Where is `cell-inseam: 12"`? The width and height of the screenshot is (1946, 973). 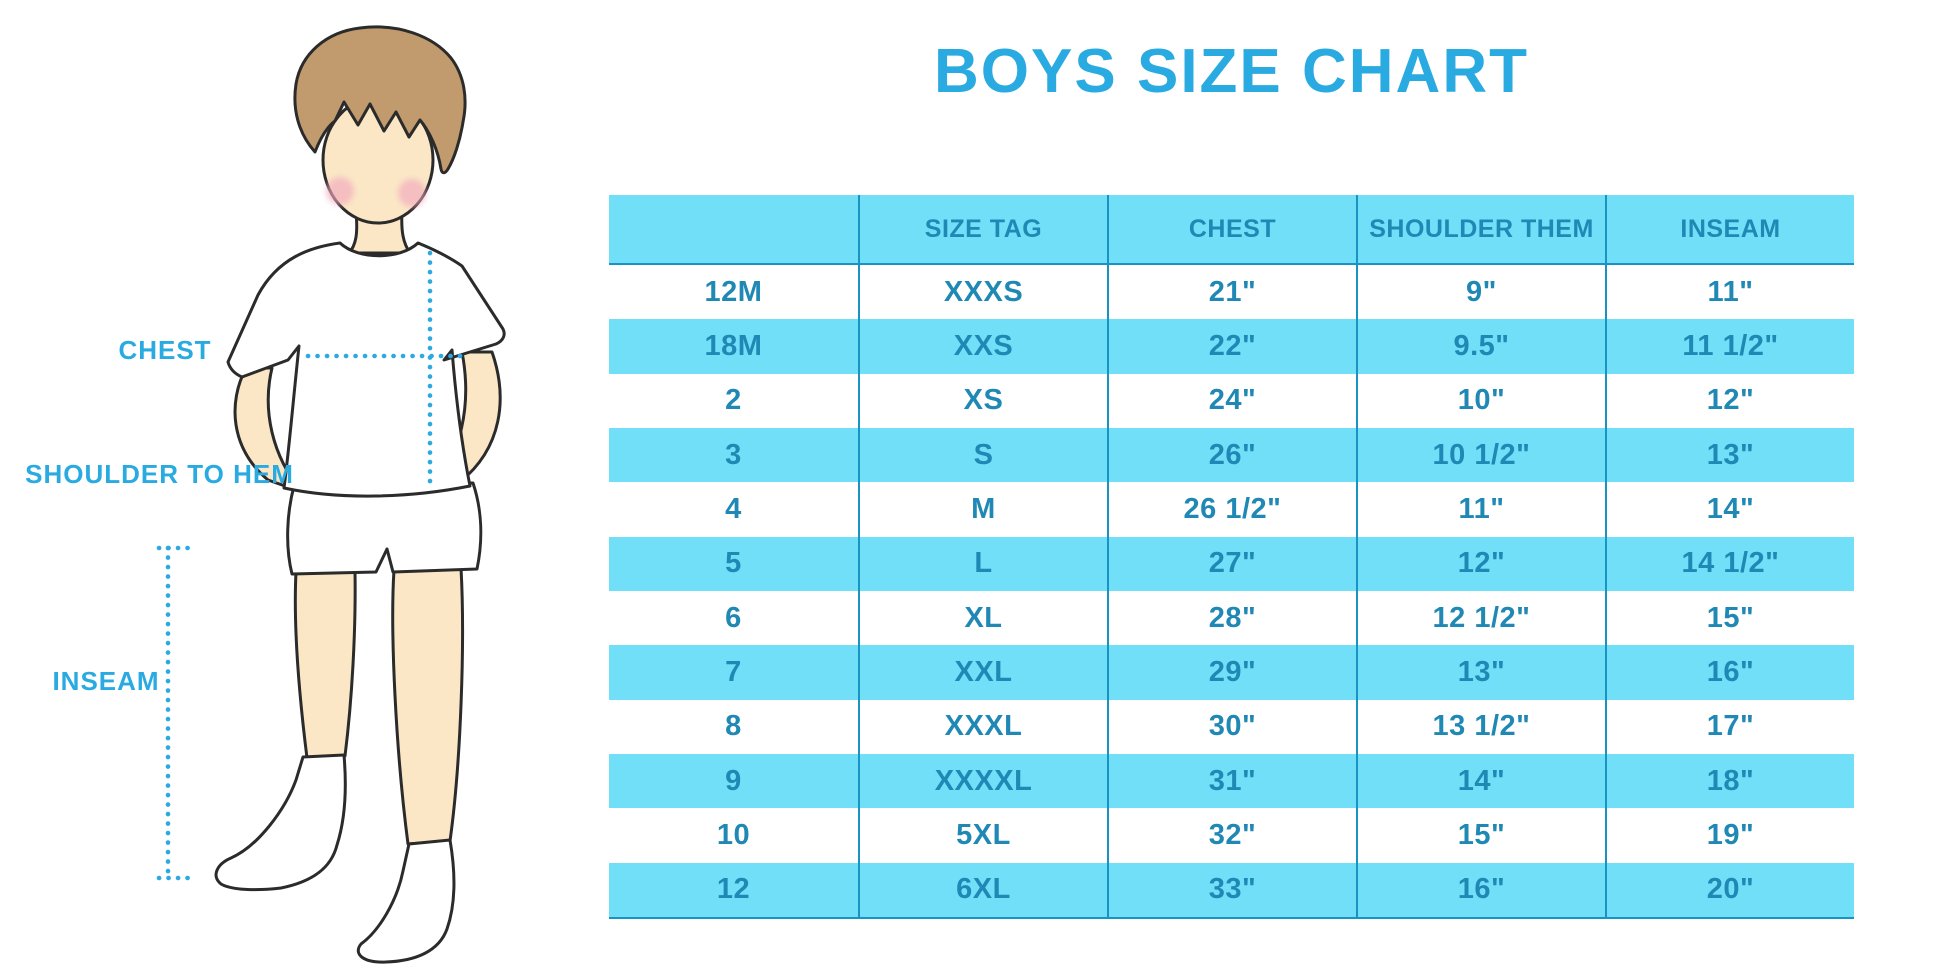 cell-inseam: 12" is located at coordinates (1729, 400).